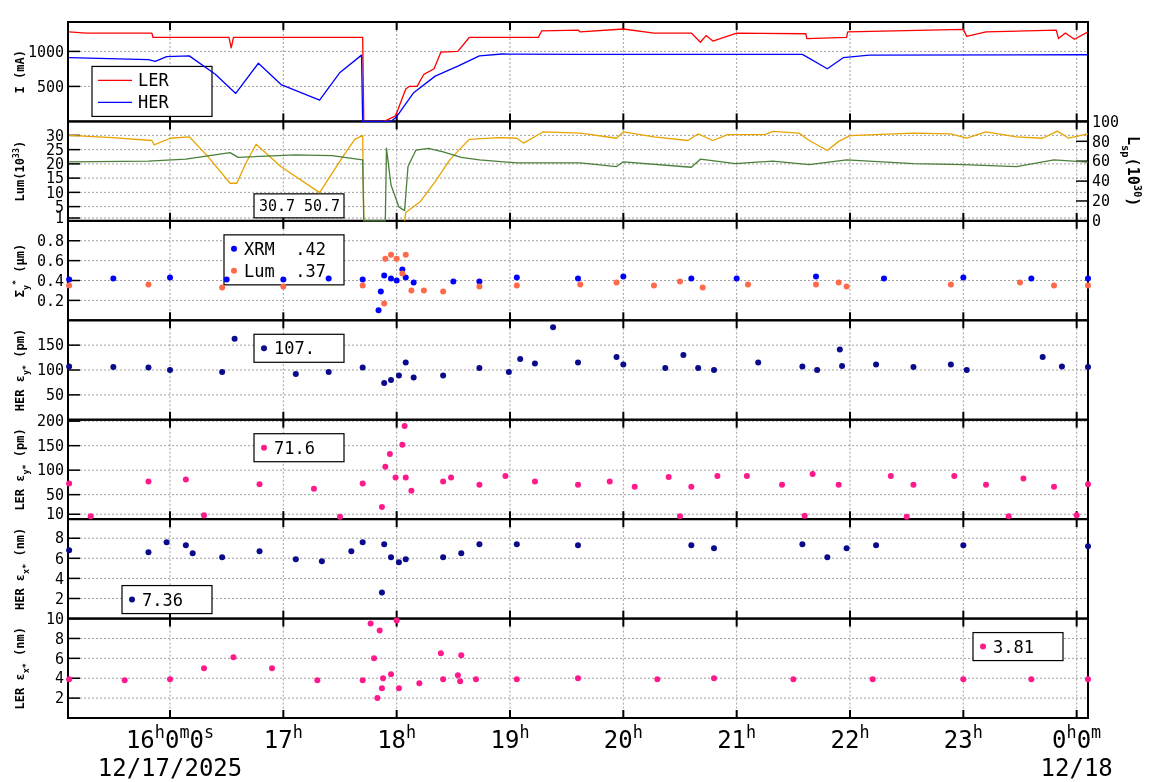 The height and width of the screenshot is (782, 1160). Describe the element at coordinates (59, 578) in the screenshot. I see `y-tick-label: 4` at that location.